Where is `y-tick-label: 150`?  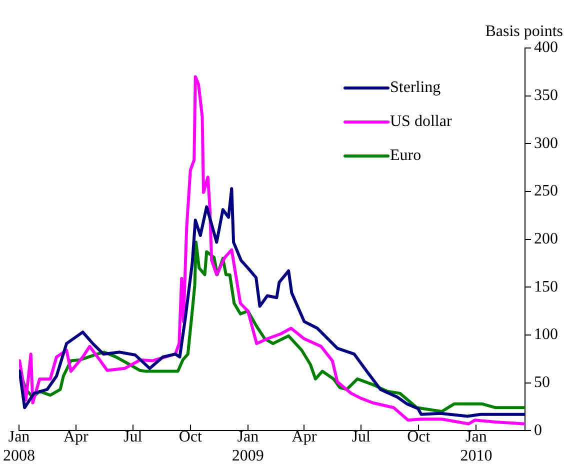
y-tick-label: 150 is located at coordinates (546, 287).